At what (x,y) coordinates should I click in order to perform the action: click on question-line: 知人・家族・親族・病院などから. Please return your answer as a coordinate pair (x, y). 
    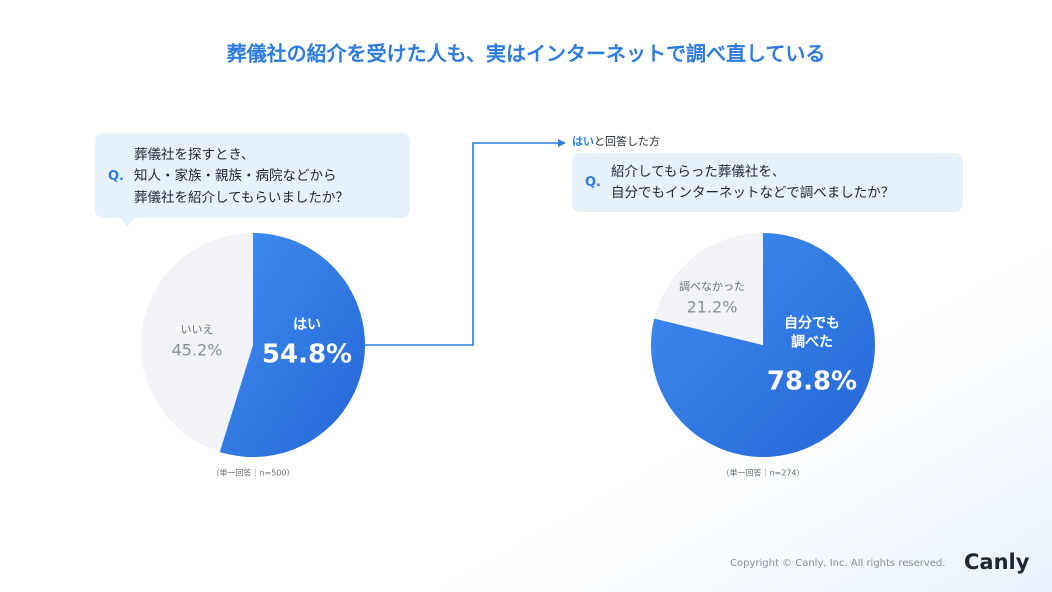
    Looking at the image, I should click on (235, 175).